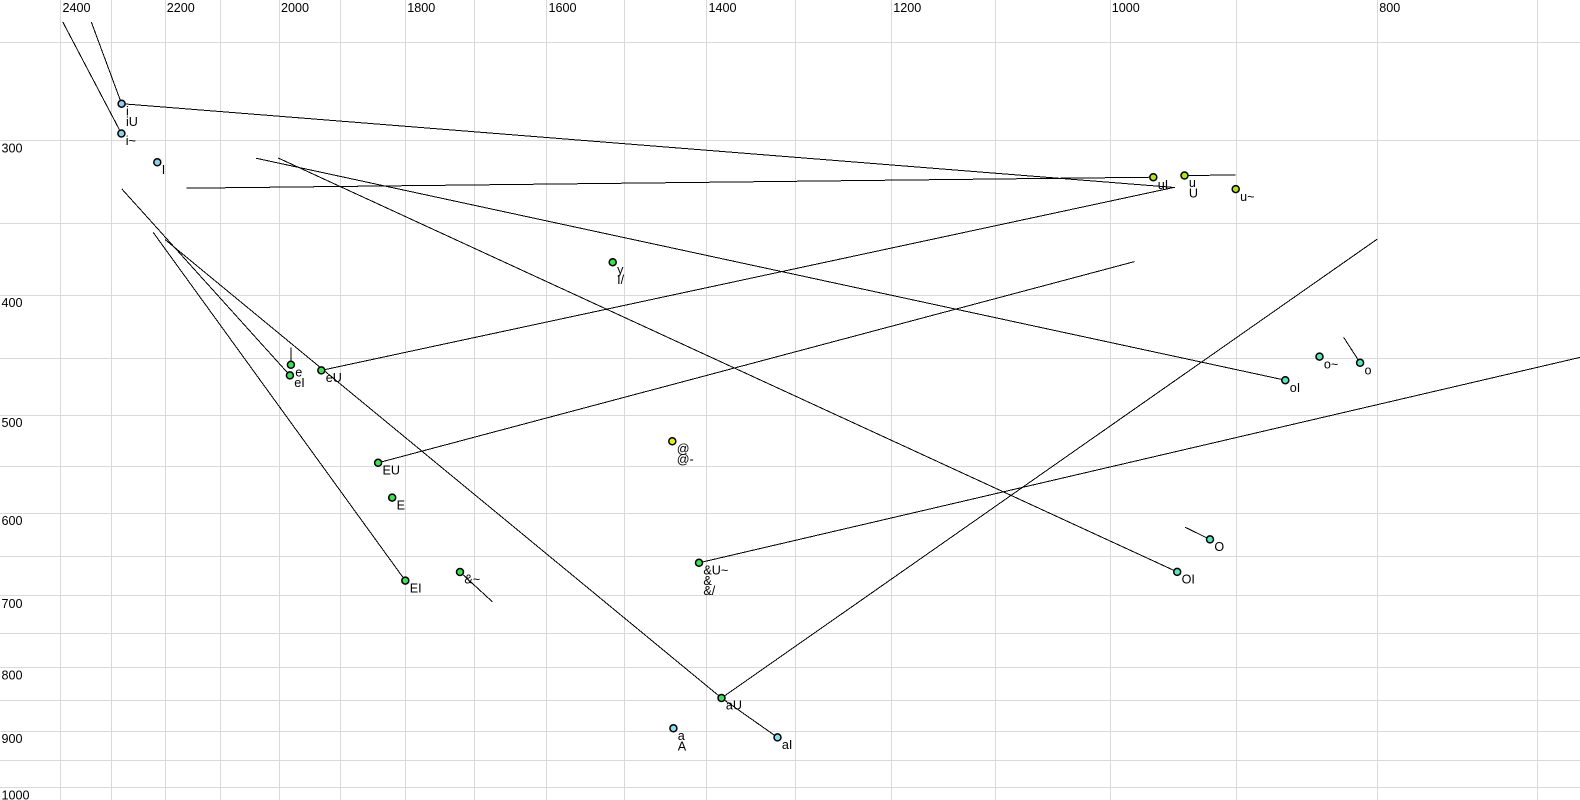  Describe the element at coordinates (681, 736) in the screenshot. I see `svg-text: a` at that location.